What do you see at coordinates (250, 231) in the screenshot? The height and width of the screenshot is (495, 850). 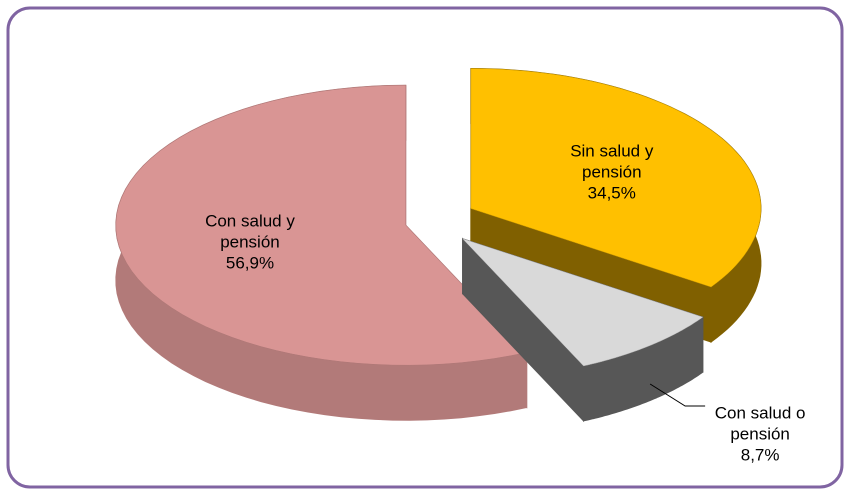 I see `slice-name: Con salud y pensión` at bounding box center [250, 231].